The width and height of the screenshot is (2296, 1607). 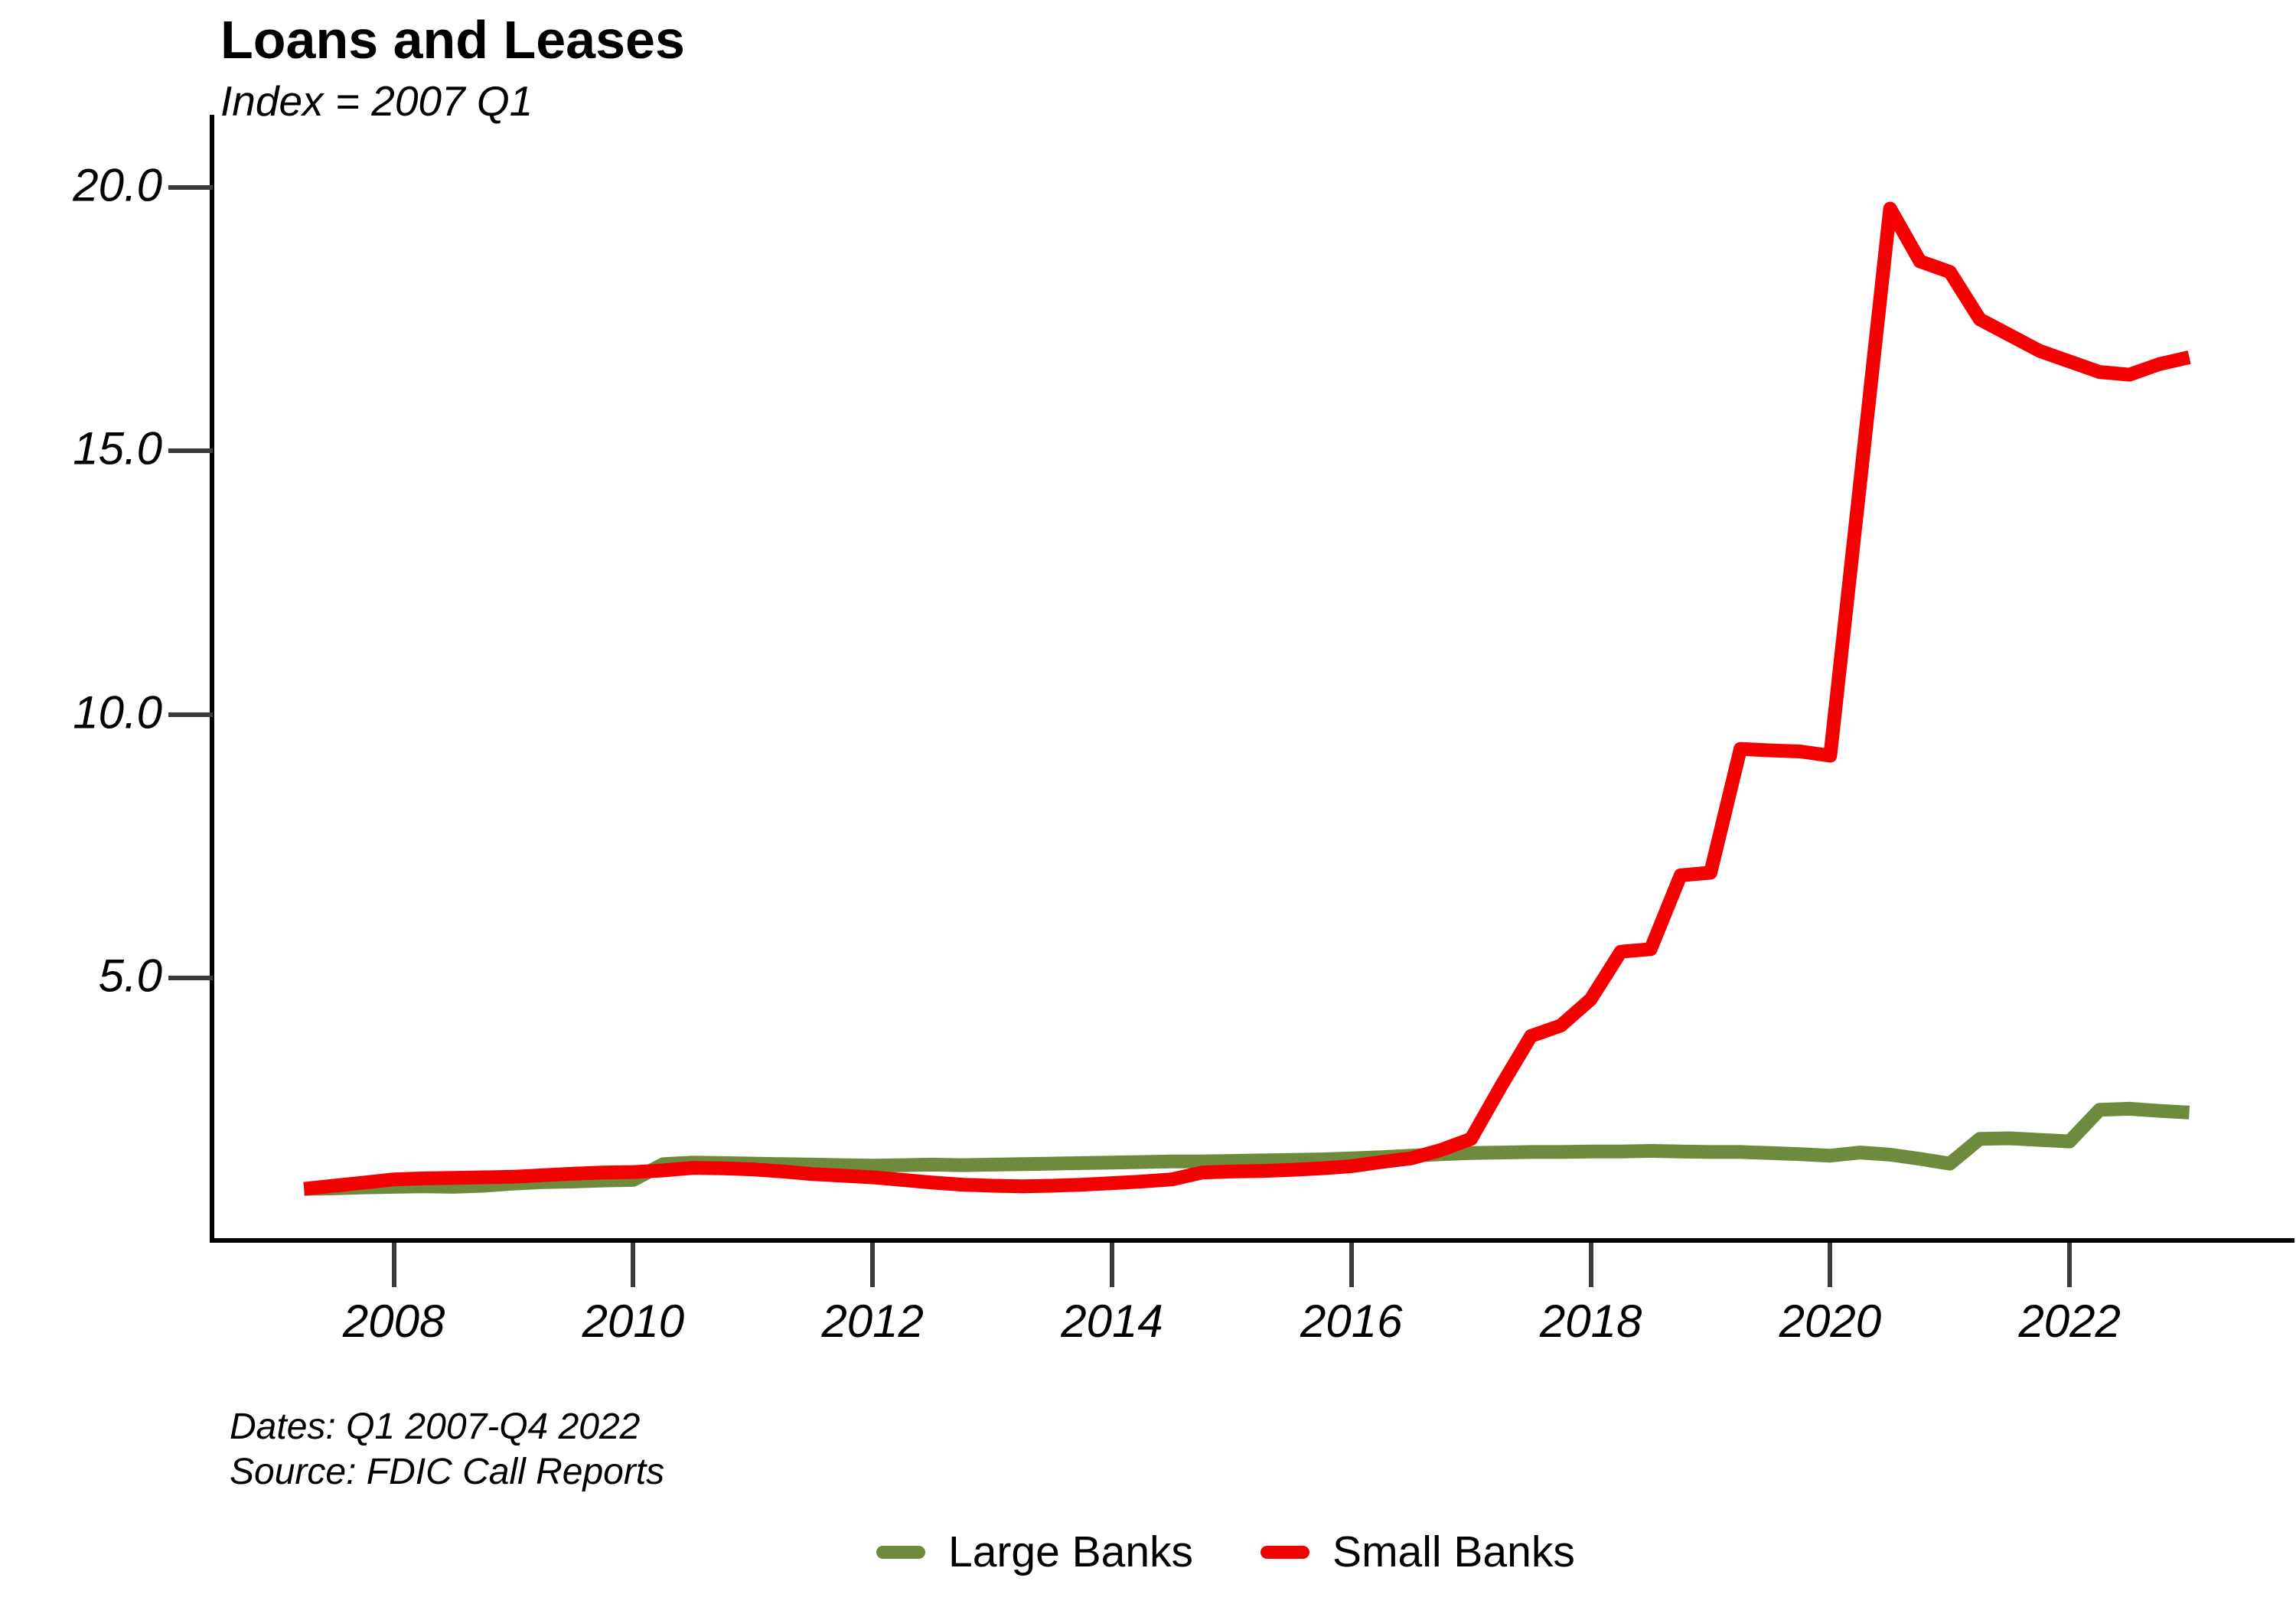 What do you see at coordinates (1590, 1321) in the screenshot?
I see `x-tick-label: 2018` at bounding box center [1590, 1321].